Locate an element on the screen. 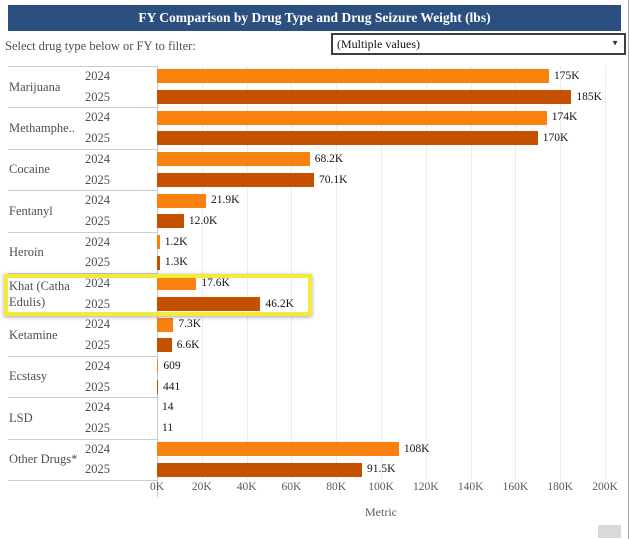 The width and height of the screenshot is (629, 539). x-axis-tick-label: 80K is located at coordinates (336, 487).